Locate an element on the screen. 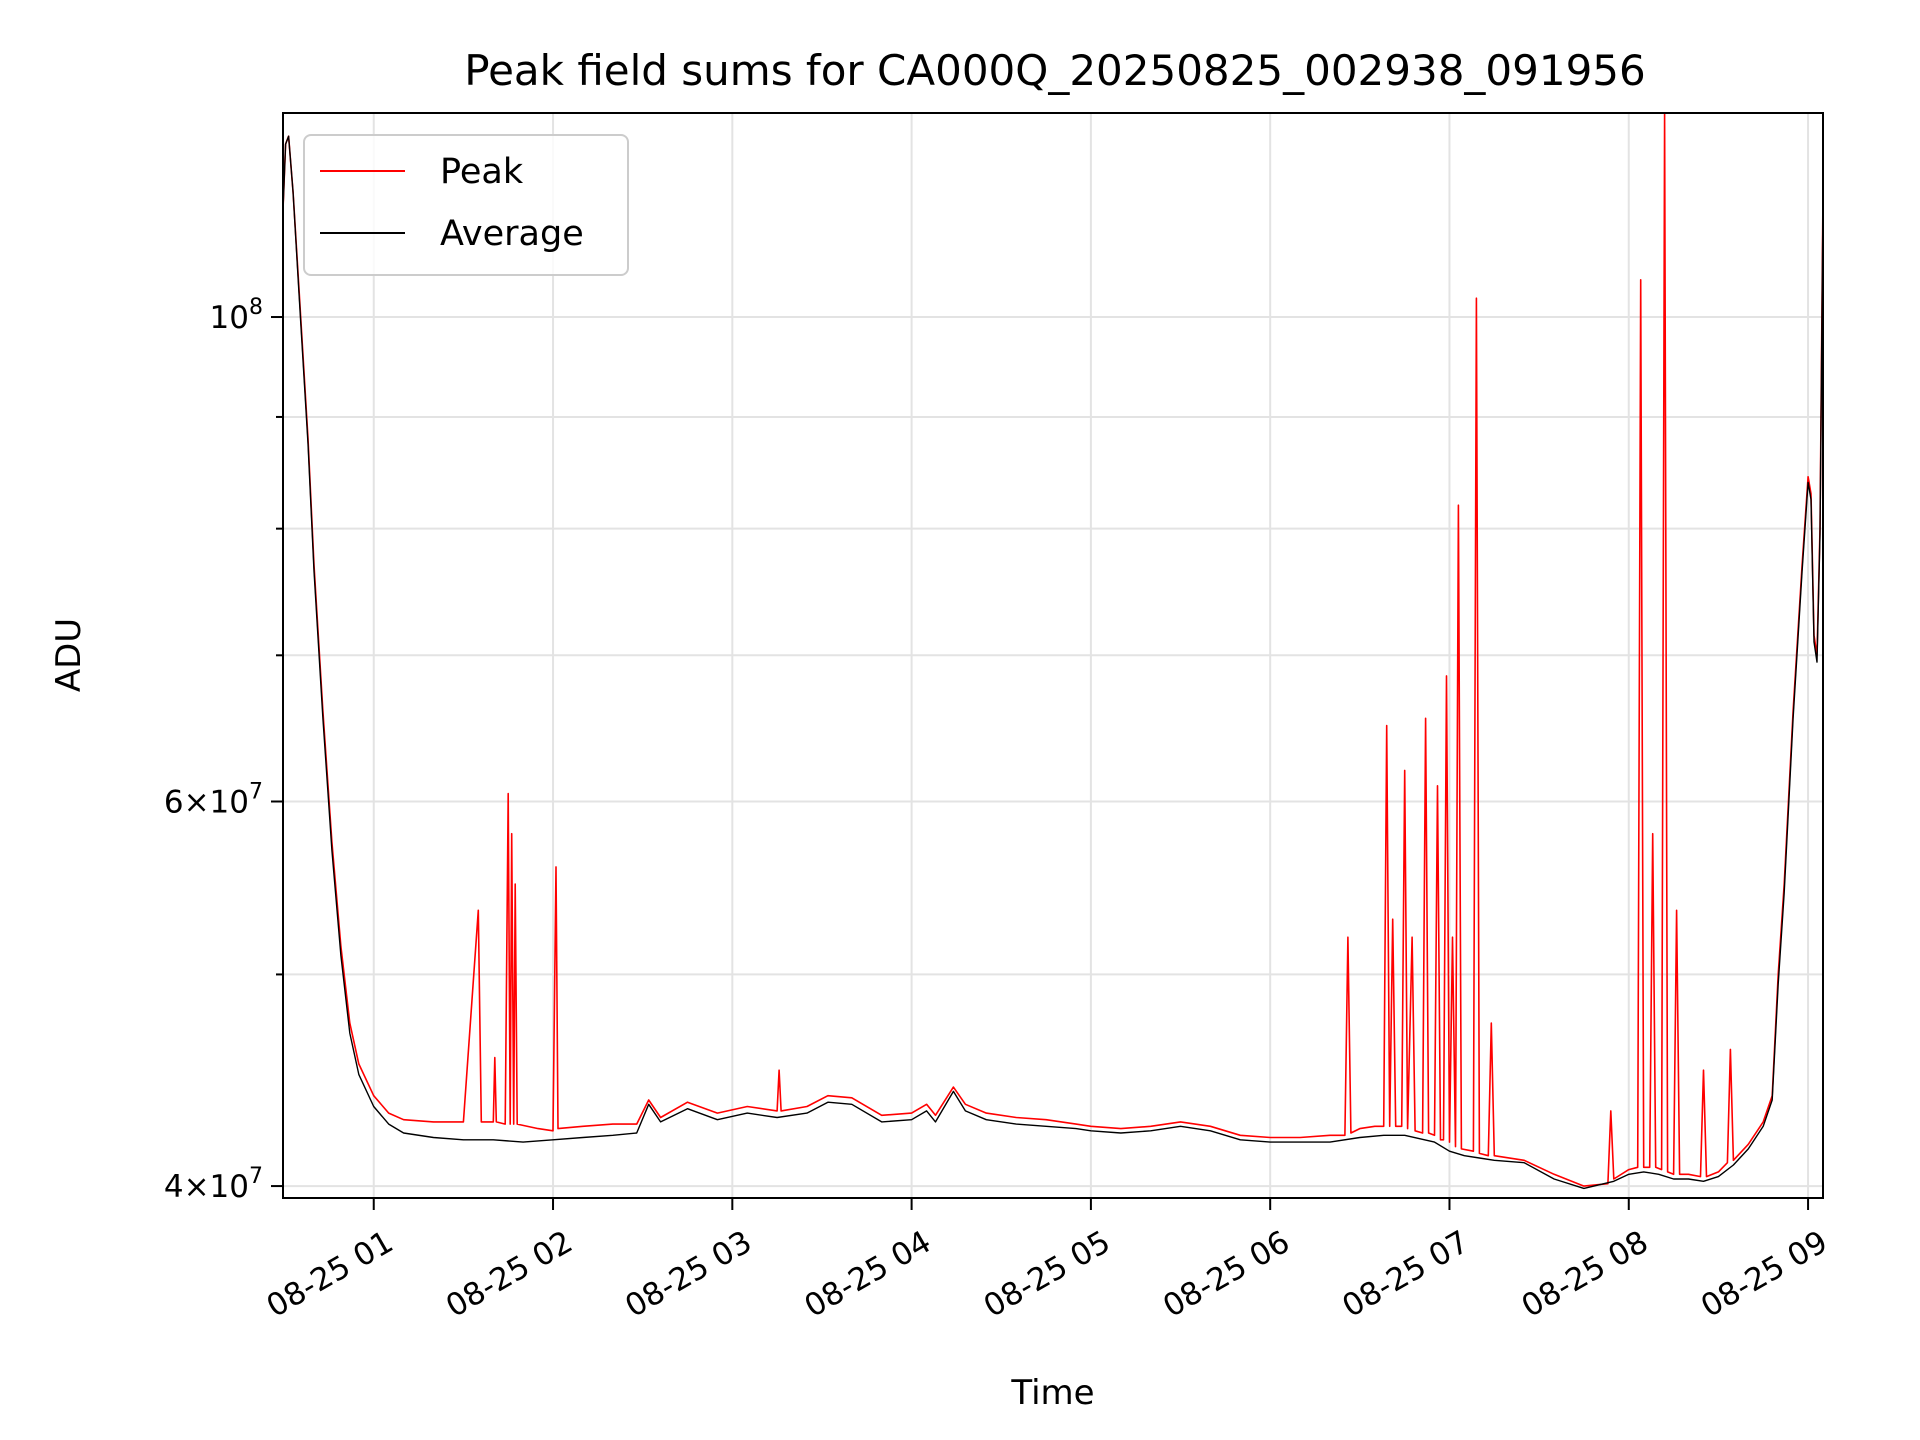 The image size is (1920, 1440). y-tick-label: 4×107 is located at coordinates (213, 1184).